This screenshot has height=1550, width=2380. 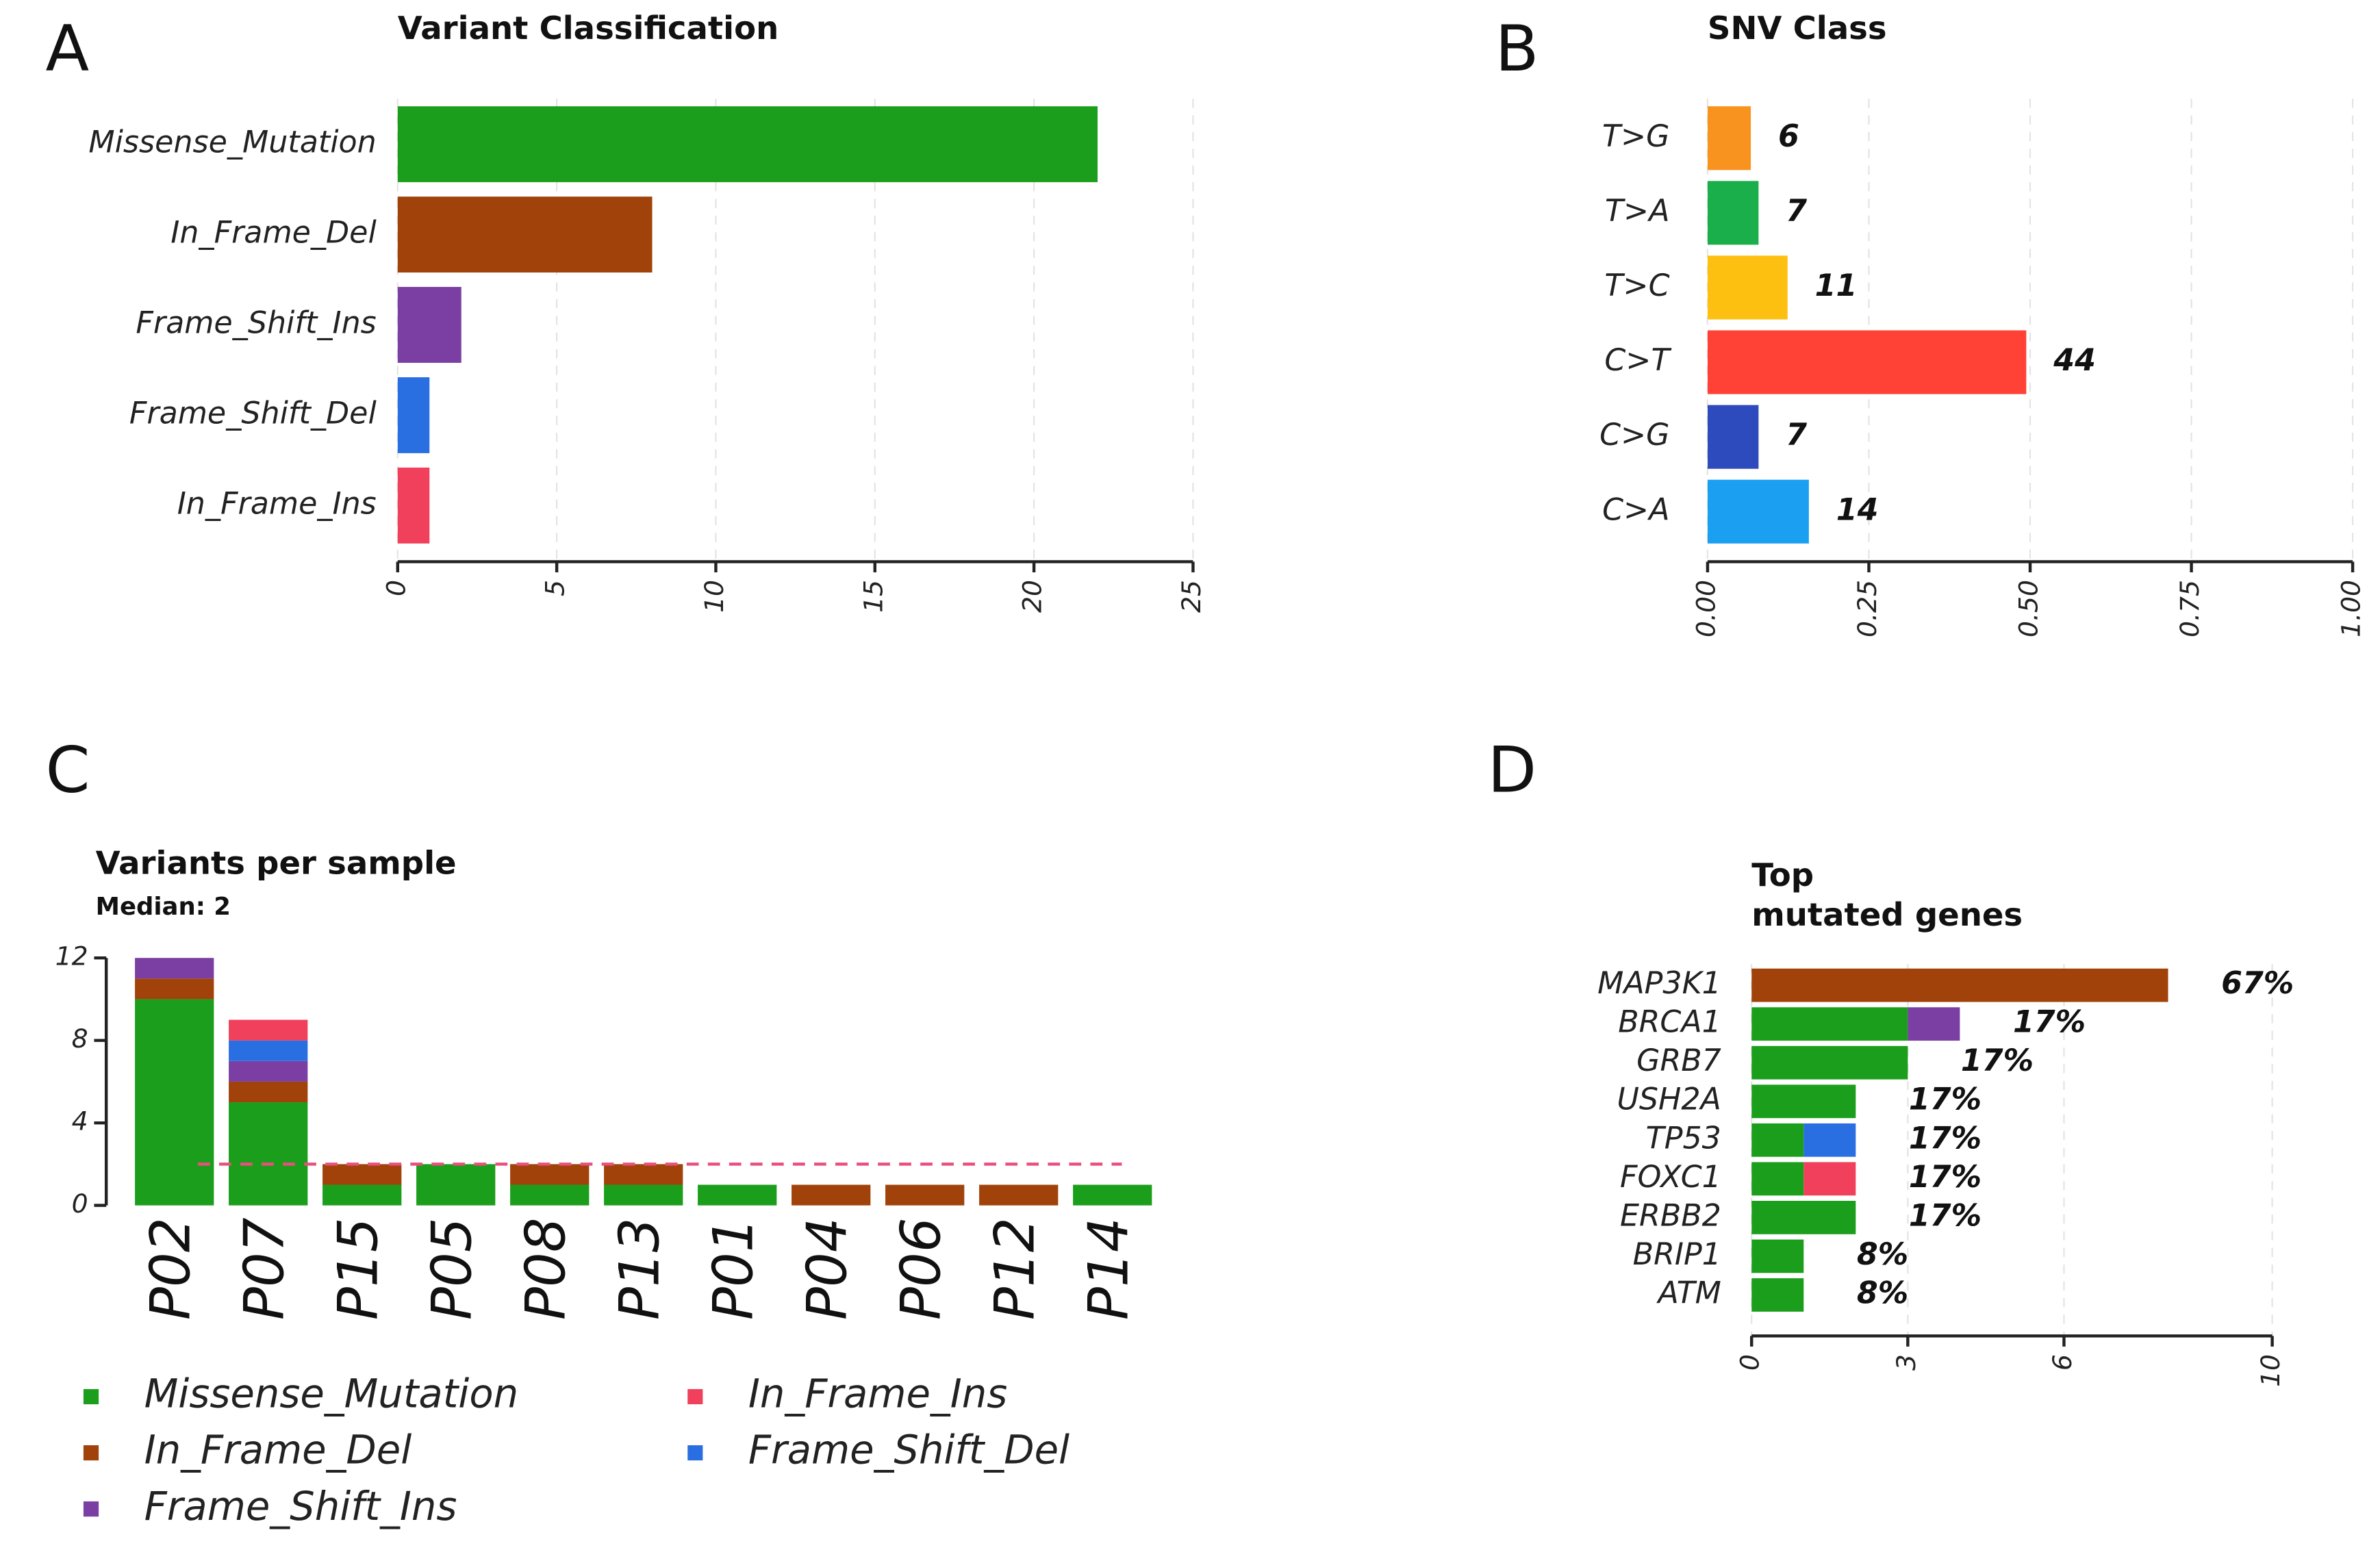 What do you see at coordinates (1634, 435) in the screenshot?
I see `category-label: C>G` at bounding box center [1634, 435].